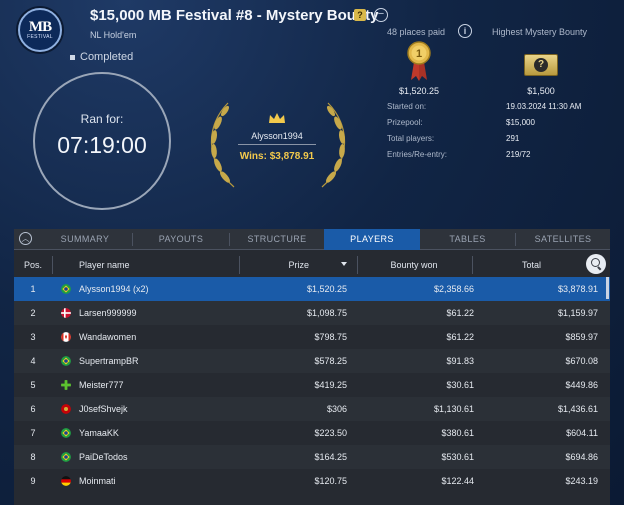 Image resolution: width=624 pixels, height=505 pixels. I want to click on row-prize: $120.75, so click(330, 481).